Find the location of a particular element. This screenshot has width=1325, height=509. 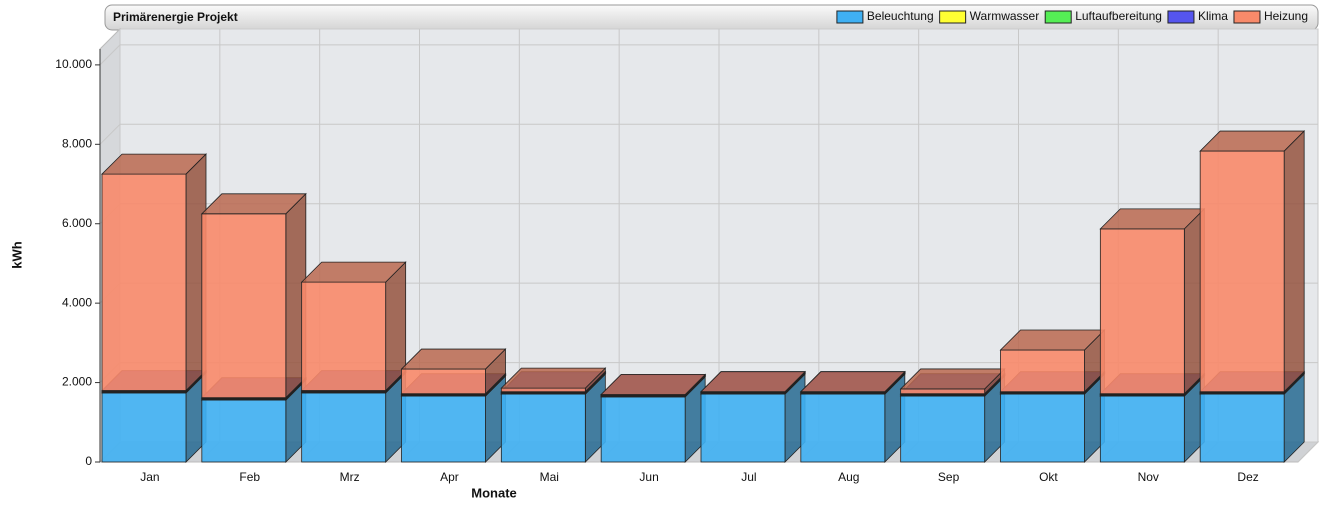

bar-side is located at coordinates (1294, 261).